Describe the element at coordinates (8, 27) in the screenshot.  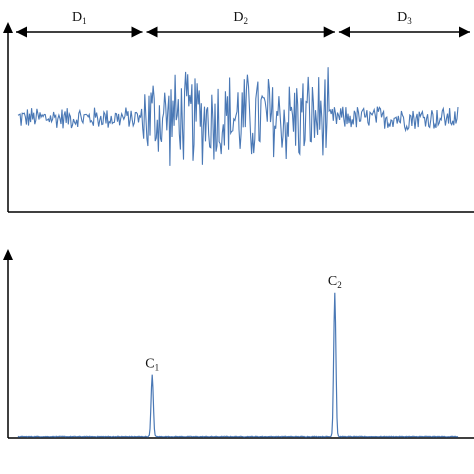
I see `top-y-axis-arrow` at that location.